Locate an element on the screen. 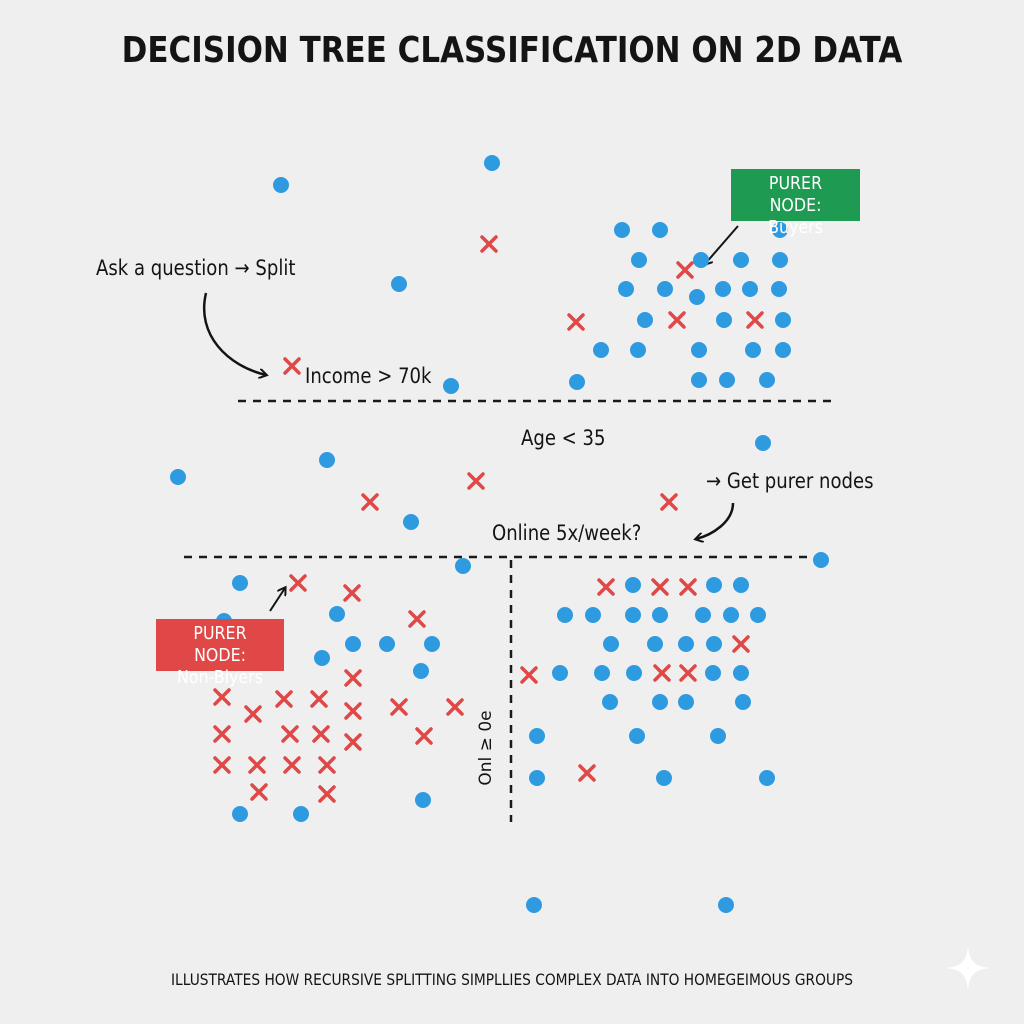 The height and width of the screenshot is (1024, 1024). badge-buyers-line1: PURER NODE: is located at coordinates (795, 194).